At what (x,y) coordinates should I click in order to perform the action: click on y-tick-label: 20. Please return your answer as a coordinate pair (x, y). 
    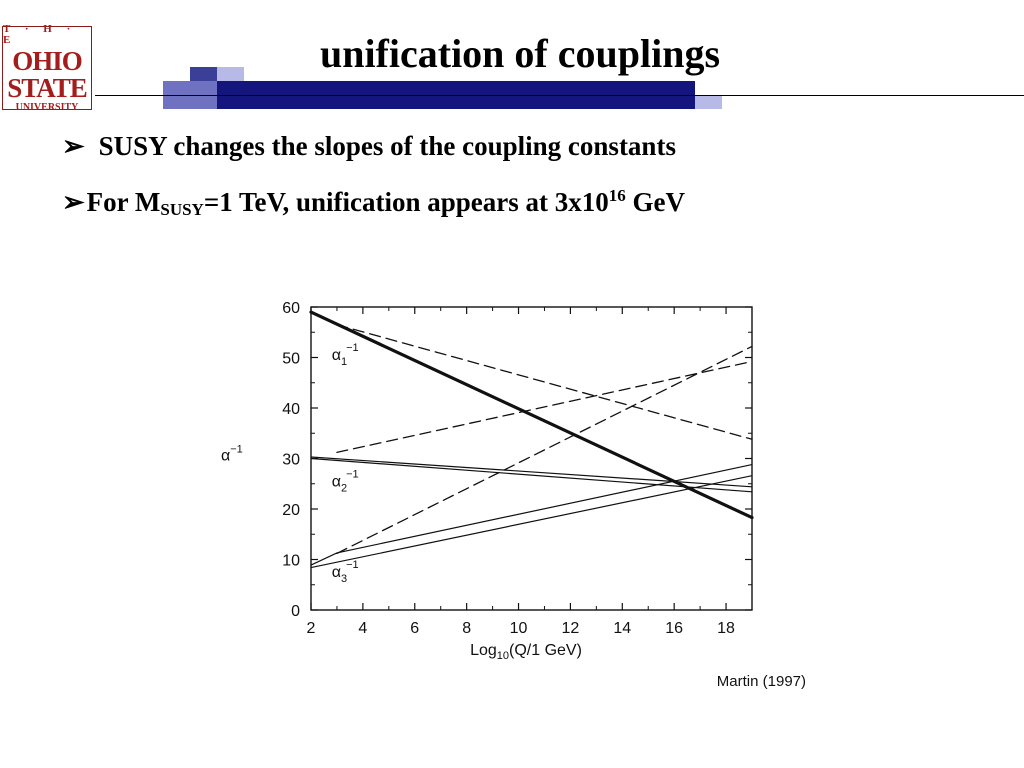
    Looking at the image, I should click on (291, 510).